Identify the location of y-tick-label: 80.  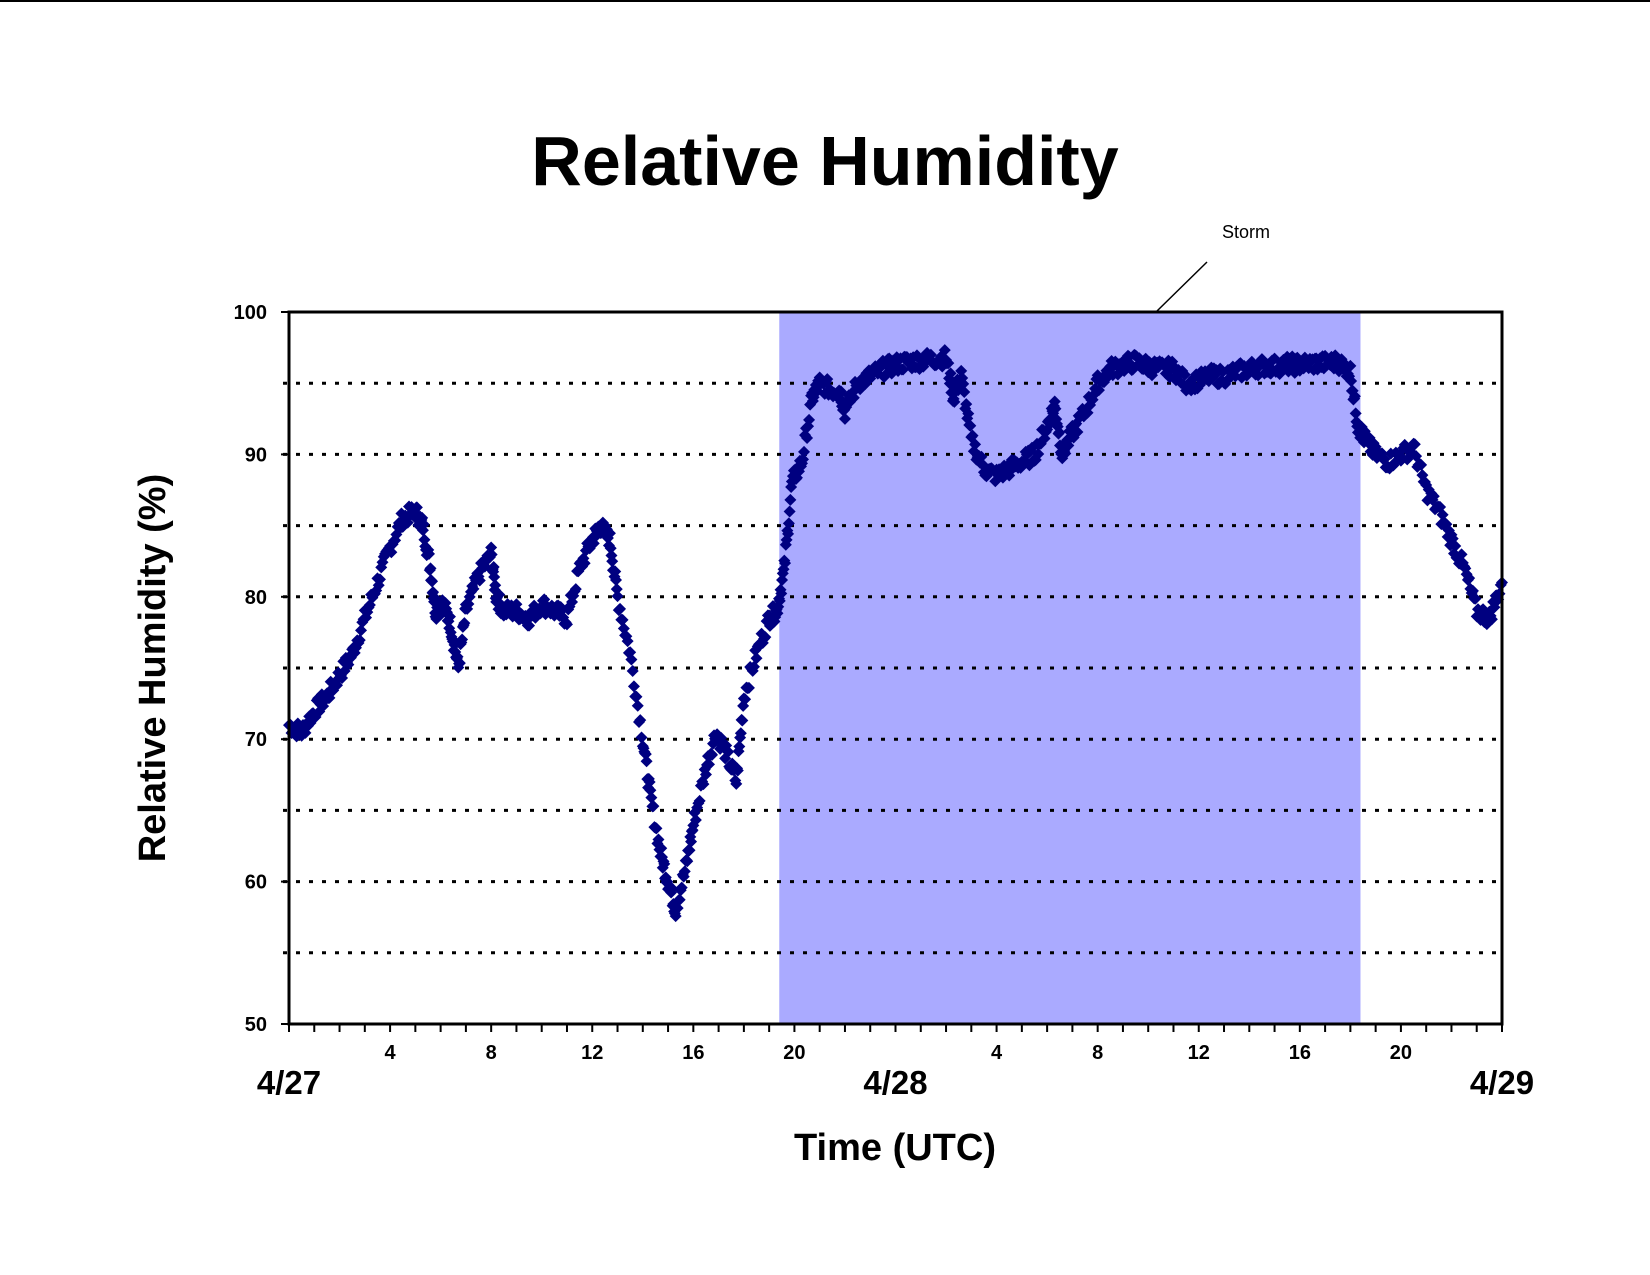
(256, 598).